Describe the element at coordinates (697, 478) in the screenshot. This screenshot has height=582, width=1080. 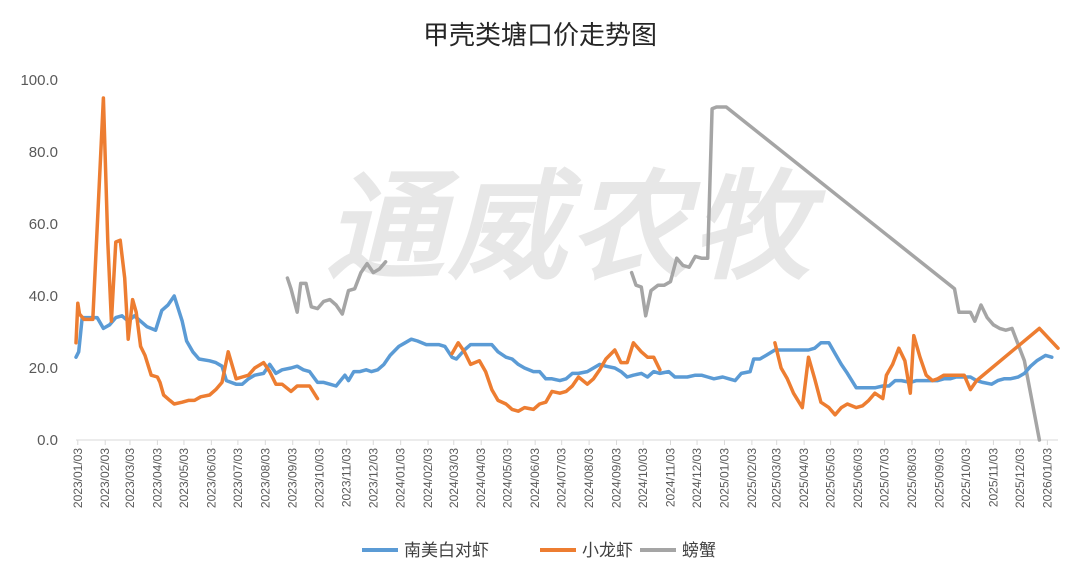
I see `x-tick-label: 2024/12/03` at that location.